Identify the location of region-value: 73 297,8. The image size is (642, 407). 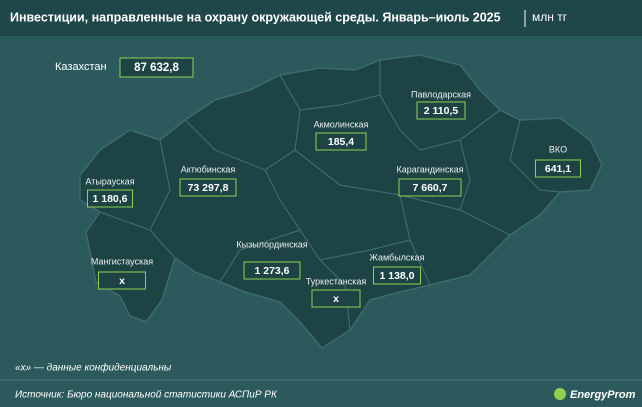
(208, 188).